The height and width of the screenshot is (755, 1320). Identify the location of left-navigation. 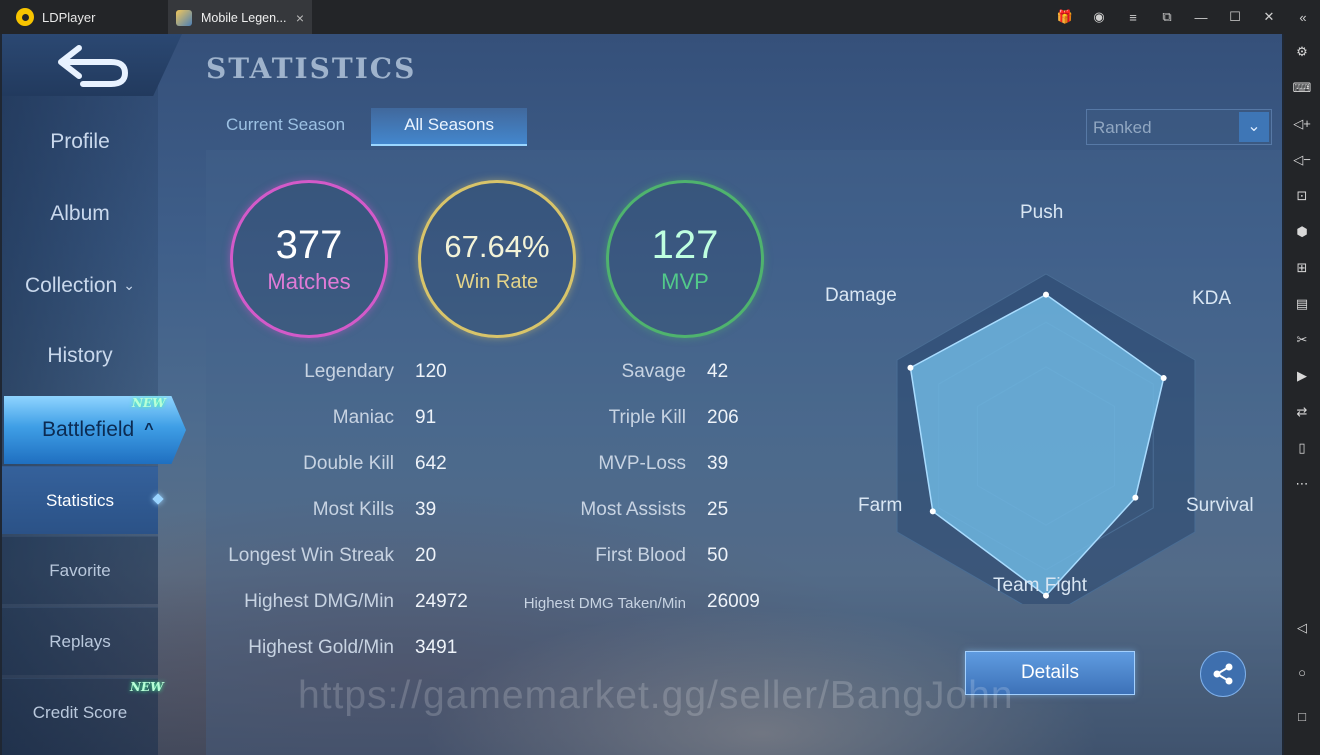
(80, 394).